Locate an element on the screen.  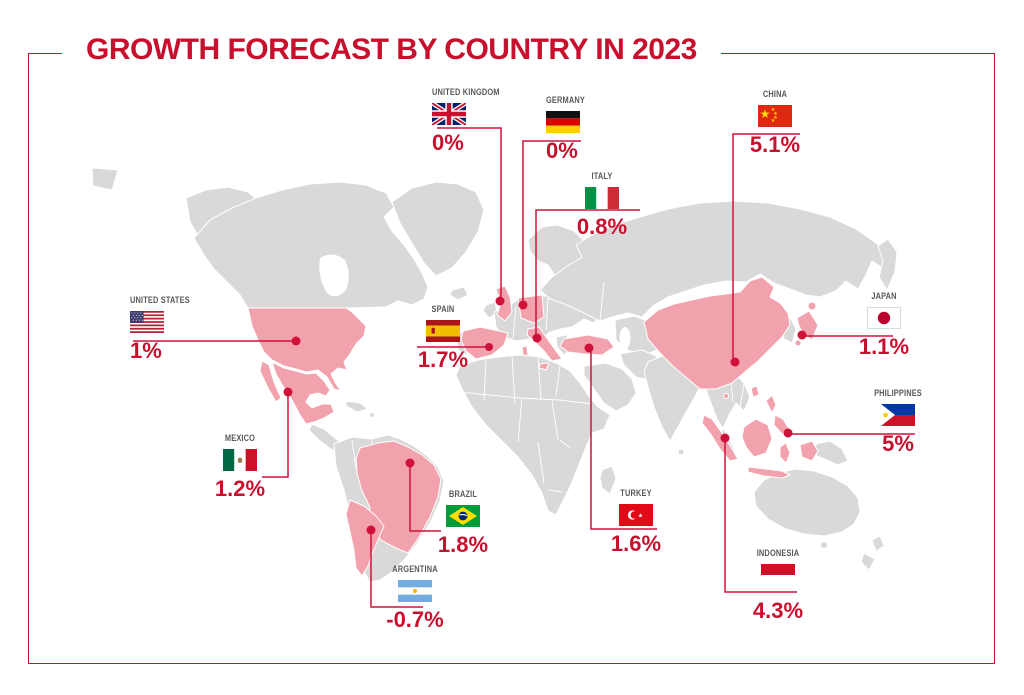
country-value: 5% is located at coordinates (898, 443).